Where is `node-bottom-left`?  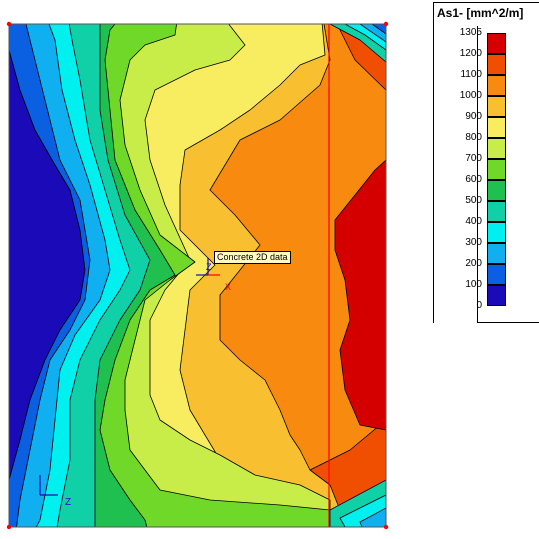 node-bottom-left is located at coordinates (9, 527).